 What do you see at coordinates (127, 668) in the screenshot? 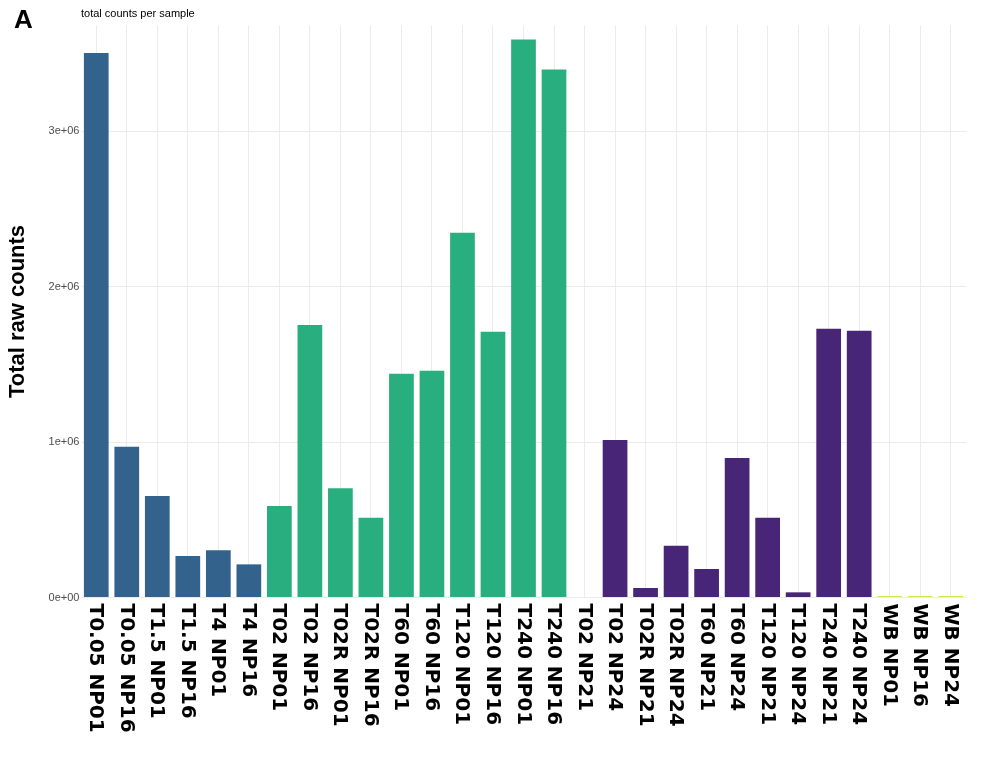
I see `x-tick-label: T0.05 NP16` at bounding box center [127, 668].